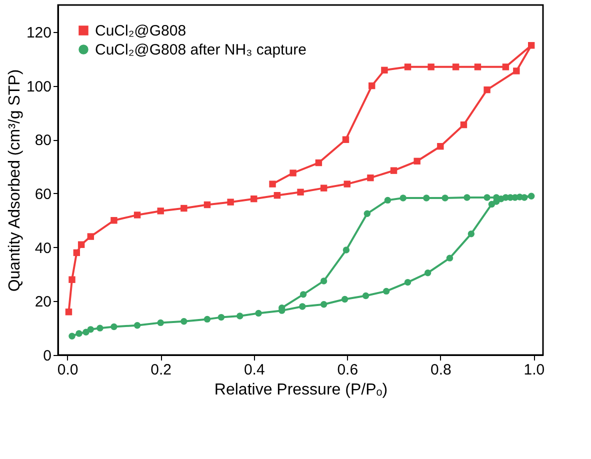 The image size is (591, 459). I want to click on x-tick-label: 0.0, so click(67, 370).